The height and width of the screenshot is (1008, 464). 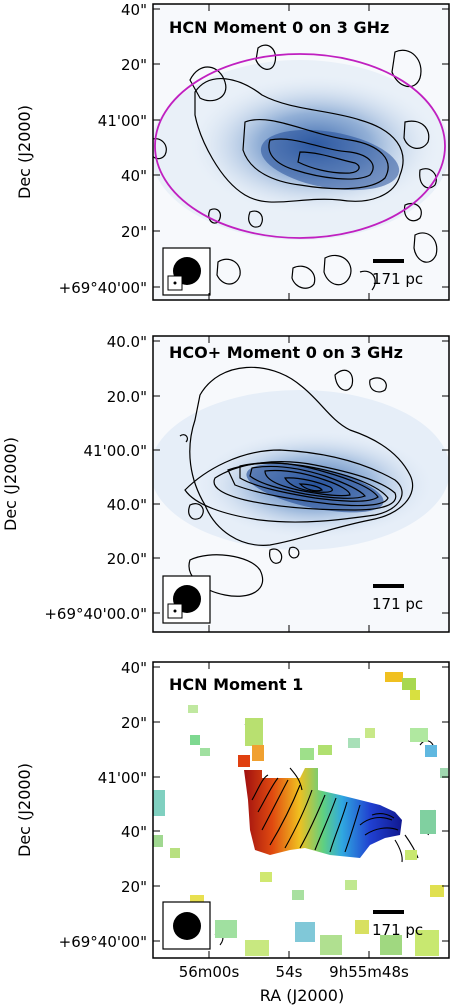 I want to click on panel-title: HCN Moment 0 on 3 GHz, so click(x=279, y=27).